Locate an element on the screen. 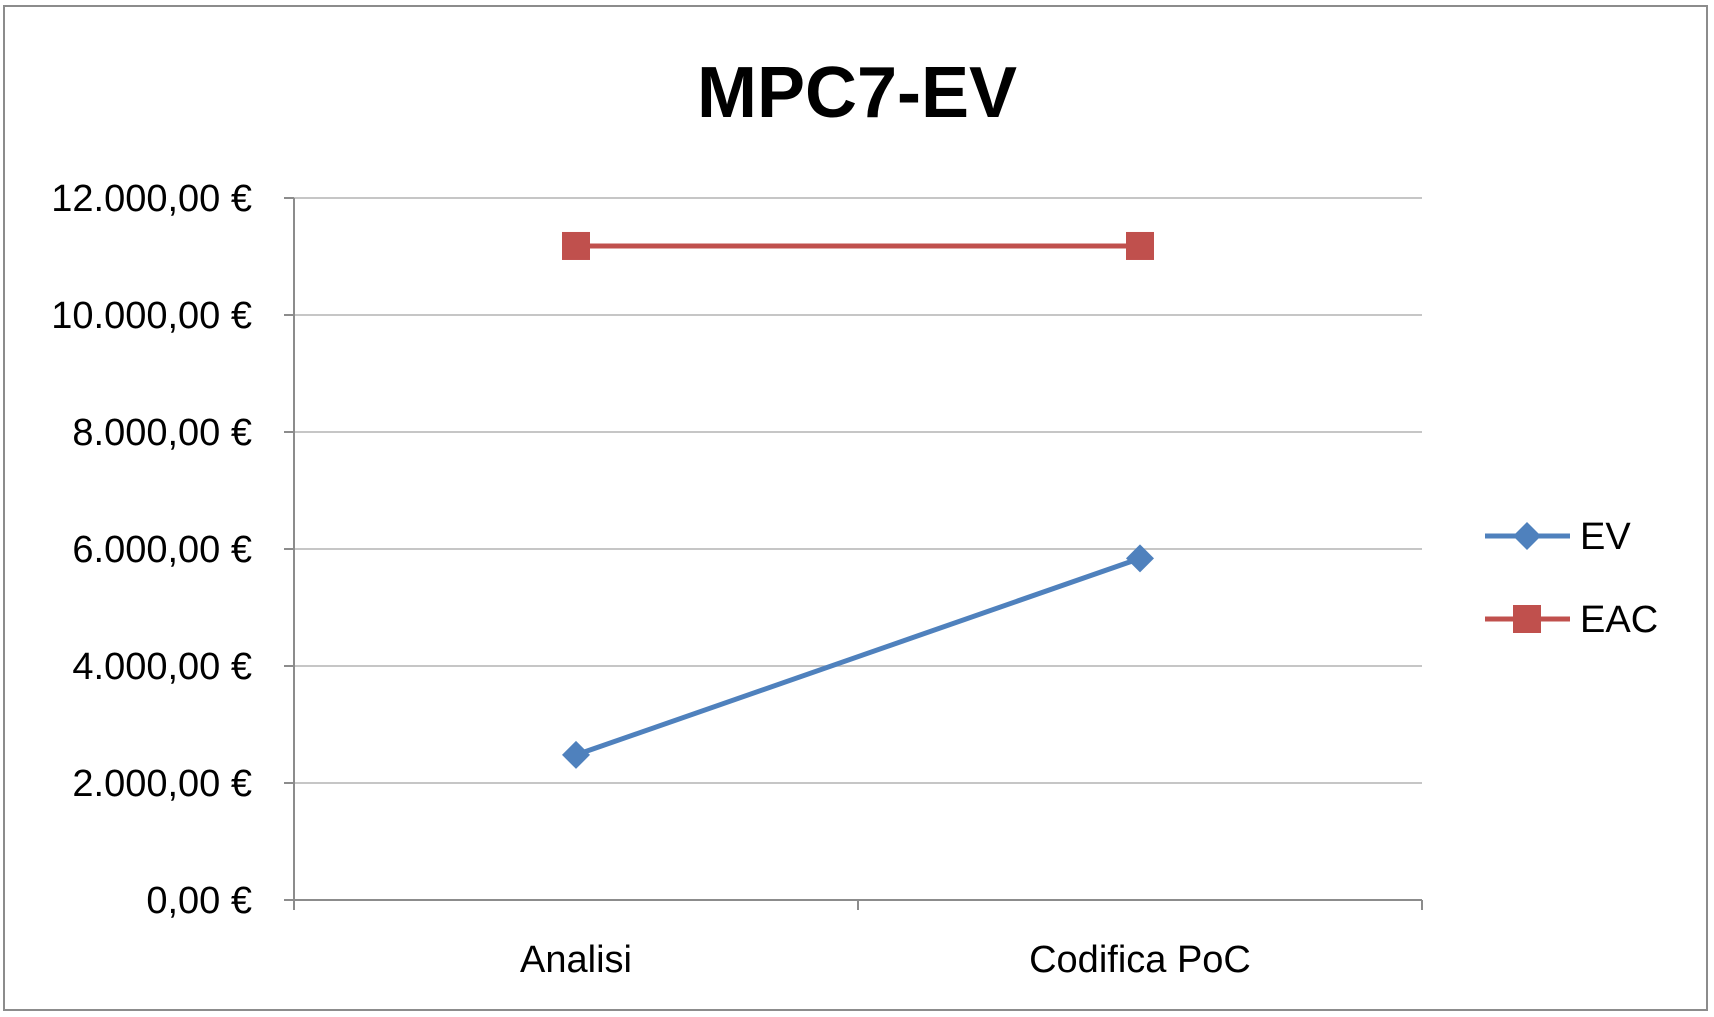 The width and height of the screenshot is (1714, 1017). y-tick-label: 2.000,00 € is located at coordinates (162, 784).